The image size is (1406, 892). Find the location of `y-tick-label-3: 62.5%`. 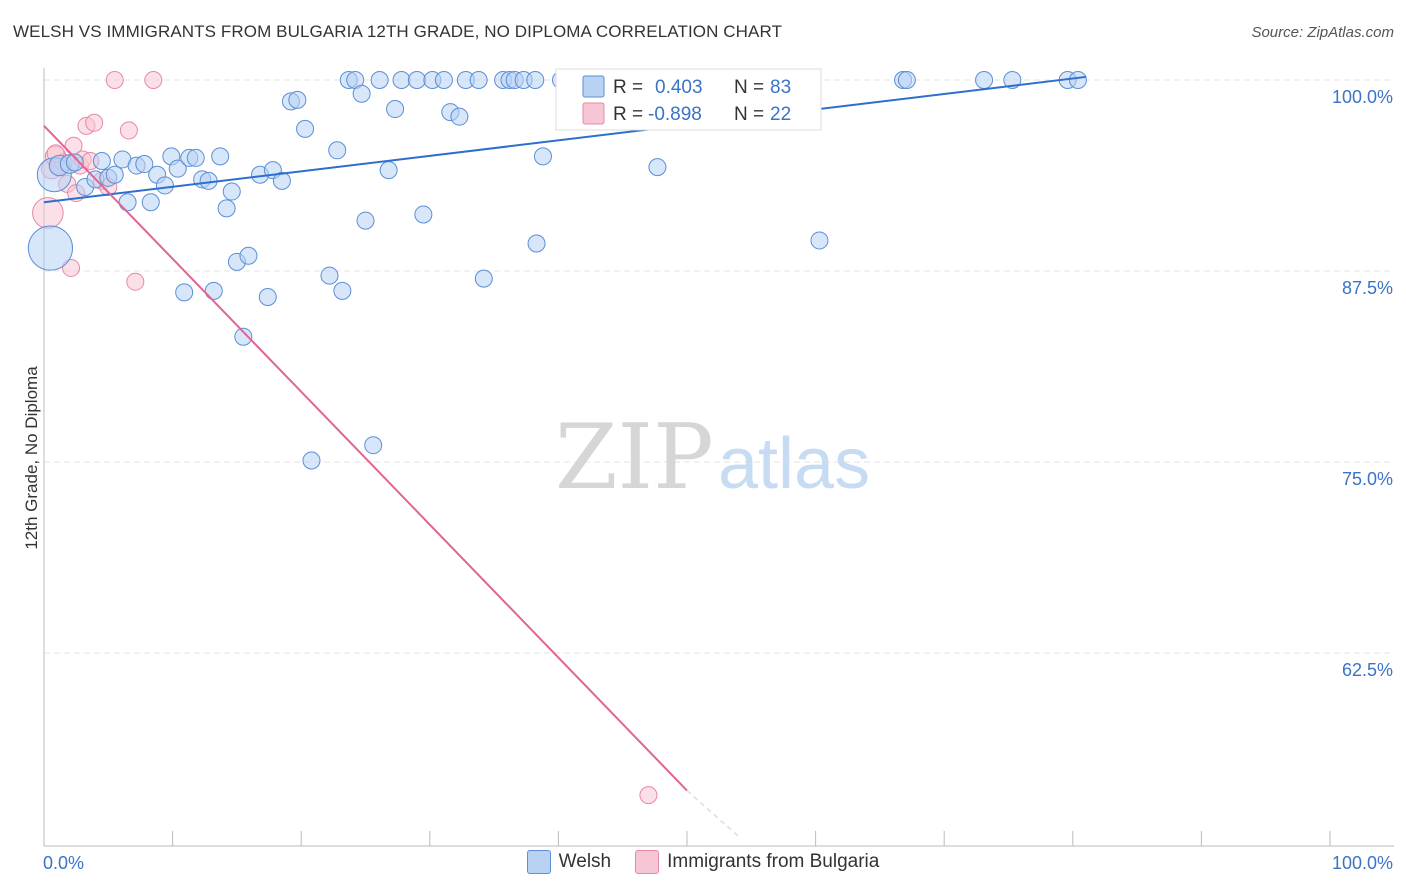

y-tick-label-3: 62.5% is located at coordinates (1367, 670).